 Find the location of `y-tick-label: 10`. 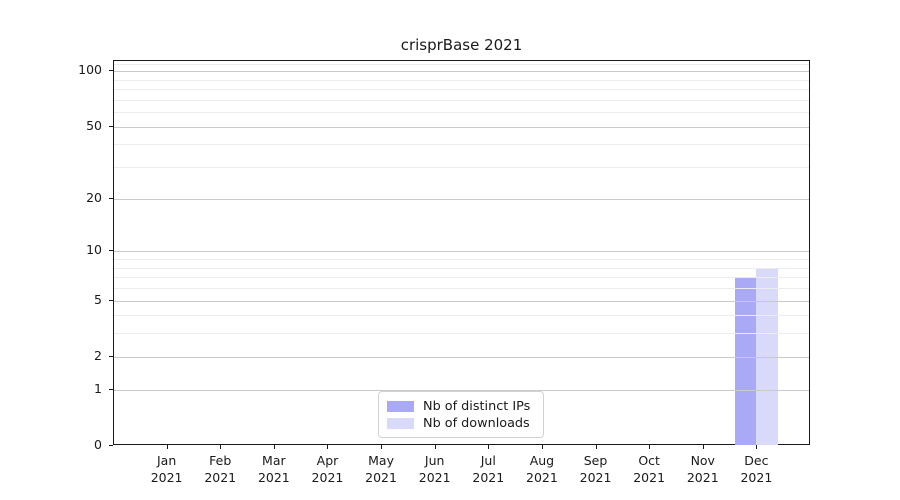

y-tick-label: 10 is located at coordinates (94, 250).